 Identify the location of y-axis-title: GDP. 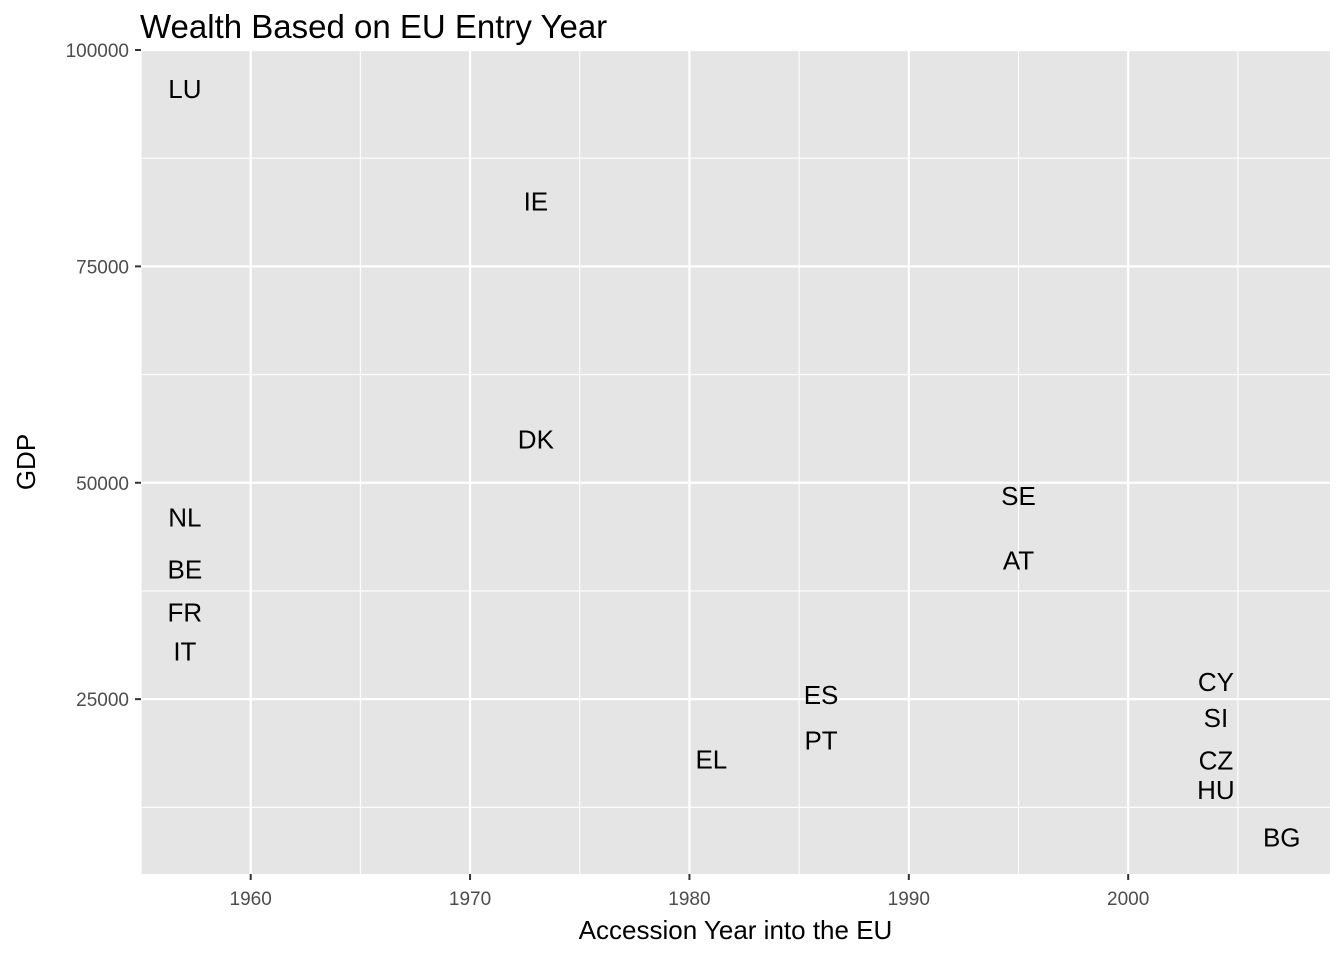
(26, 462).